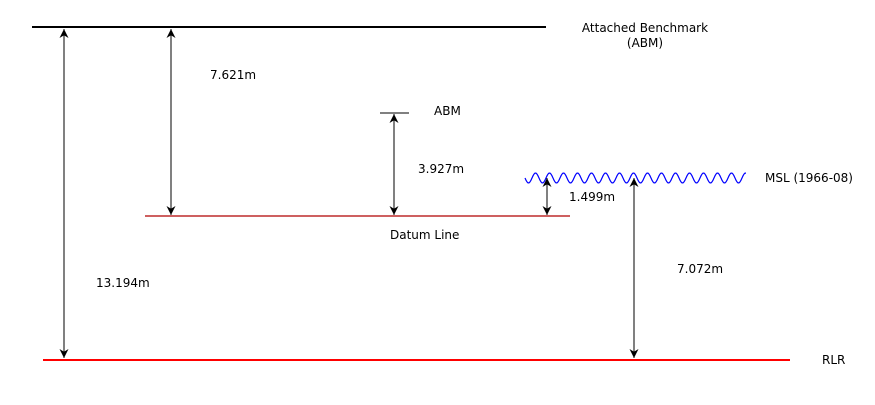  I want to click on datum-line-label: Datum Line, so click(424, 235).